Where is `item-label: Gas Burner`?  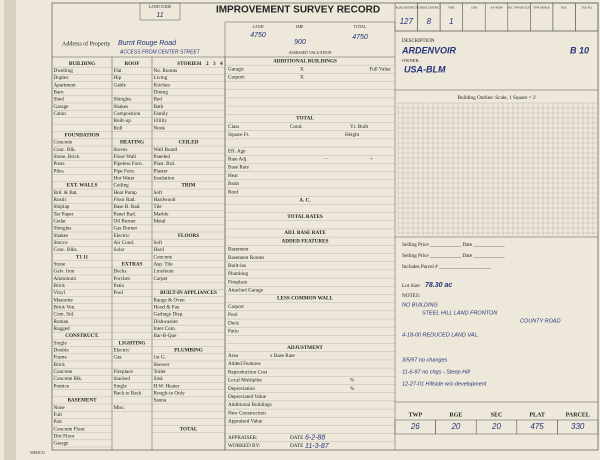
item-label: Gas Burner is located at coordinates (126, 229).